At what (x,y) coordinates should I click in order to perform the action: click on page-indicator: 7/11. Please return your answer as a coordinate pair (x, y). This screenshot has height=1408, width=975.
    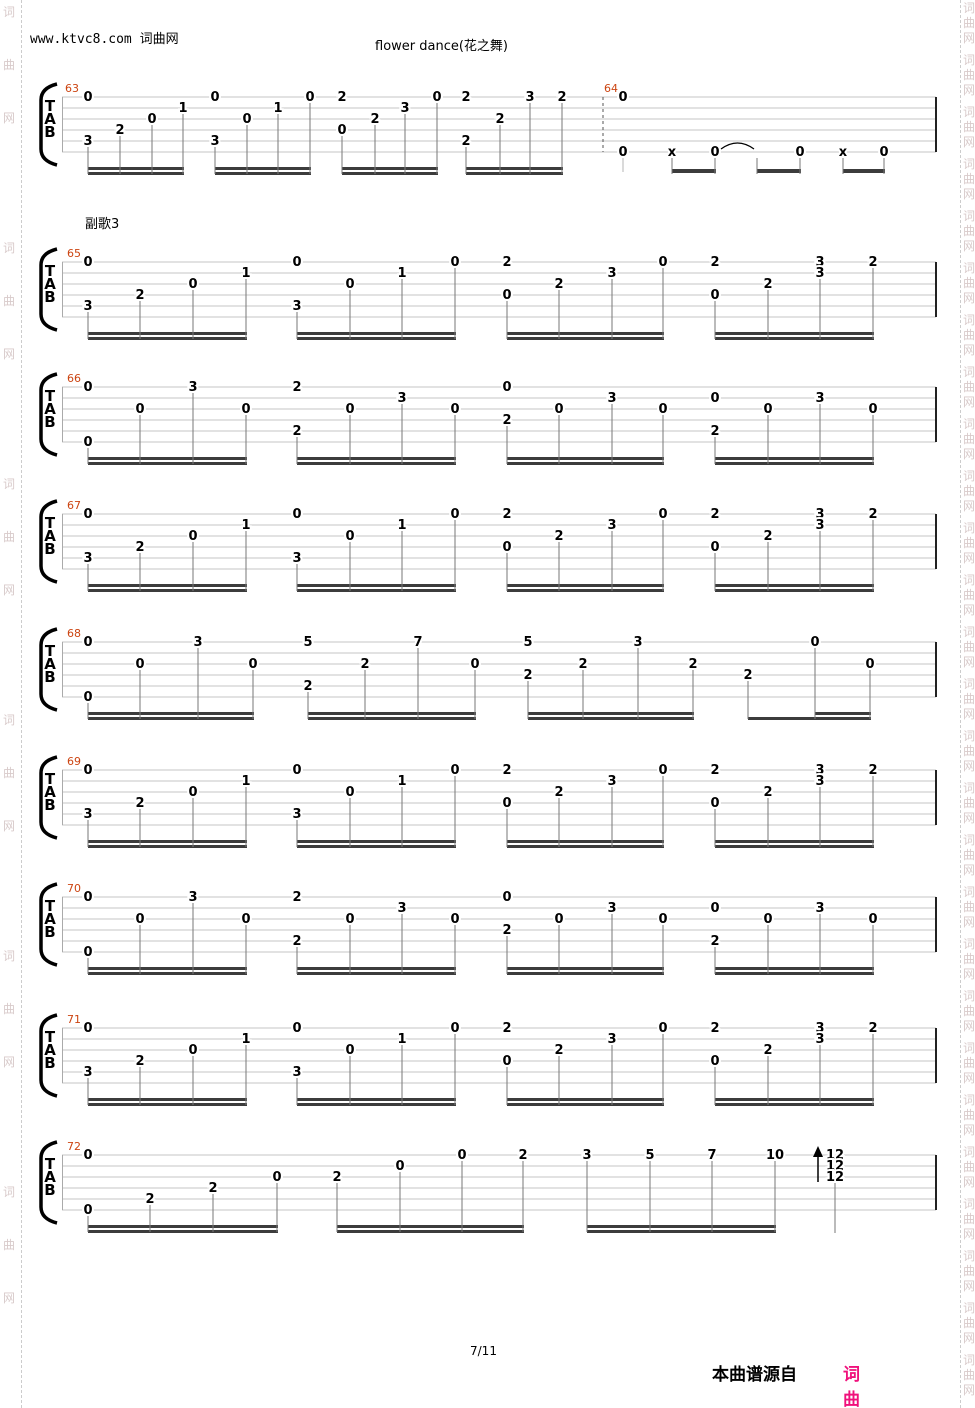
    Looking at the image, I should click on (483, 1351).